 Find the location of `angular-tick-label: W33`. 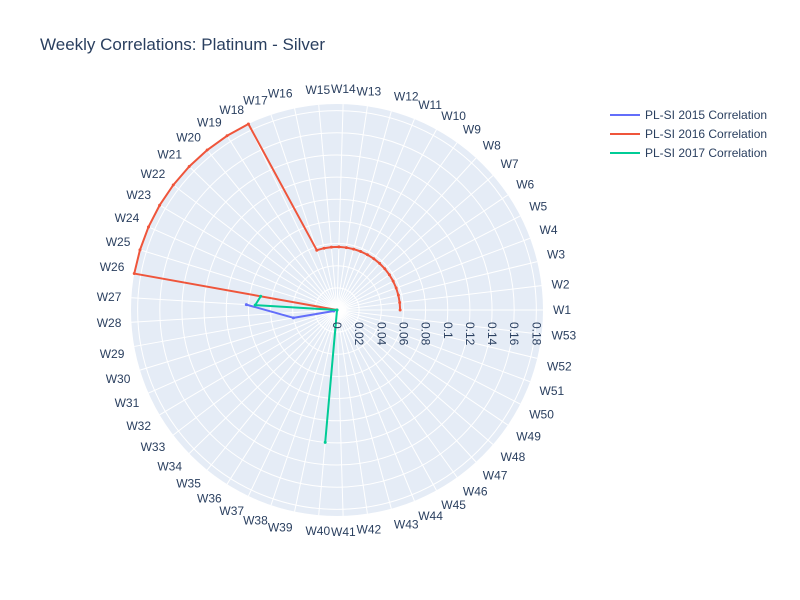

angular-tick-label: W33 is located at coordinates (153, 447).